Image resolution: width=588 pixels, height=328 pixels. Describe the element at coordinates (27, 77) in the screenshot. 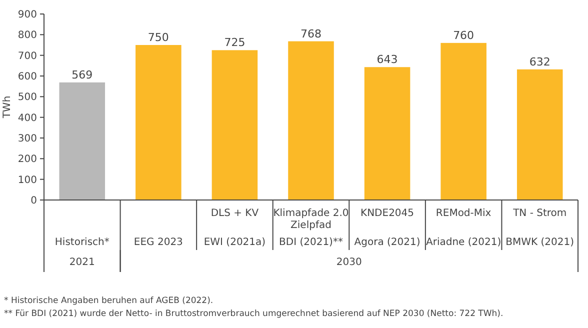

I see `y-tick-label: 600` at that location.